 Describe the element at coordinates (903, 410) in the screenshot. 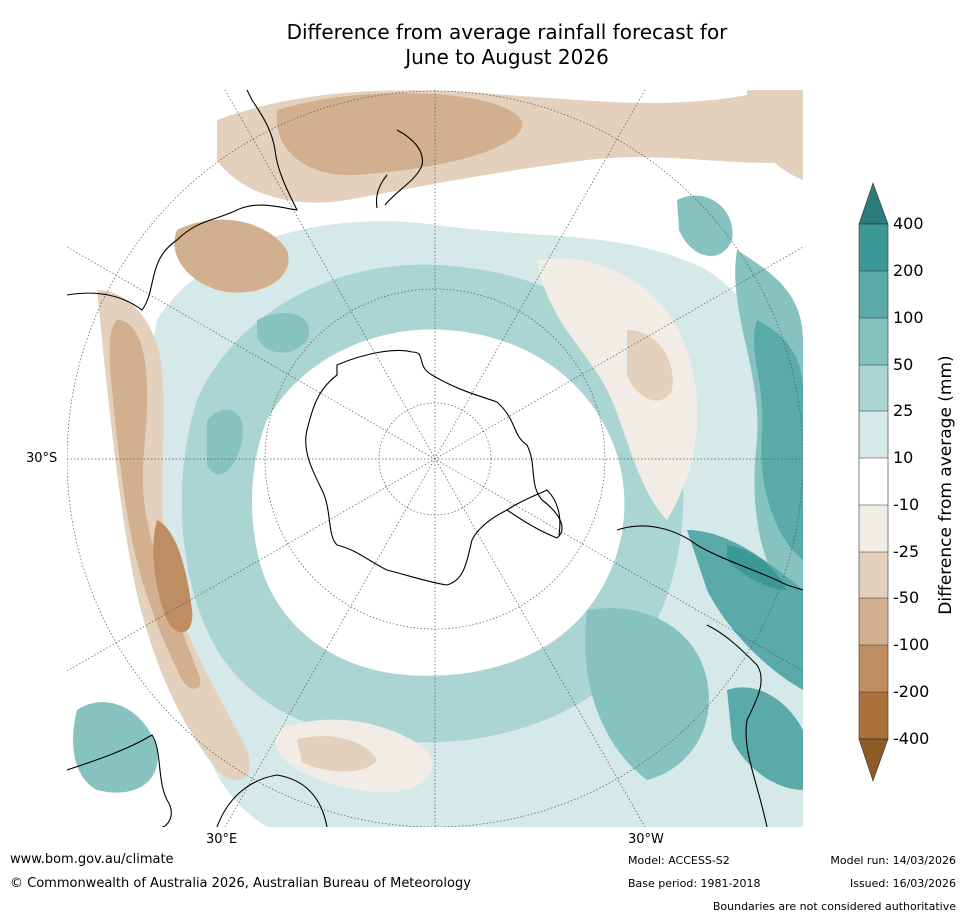

I see `colorbar-tick: 25` at that location.